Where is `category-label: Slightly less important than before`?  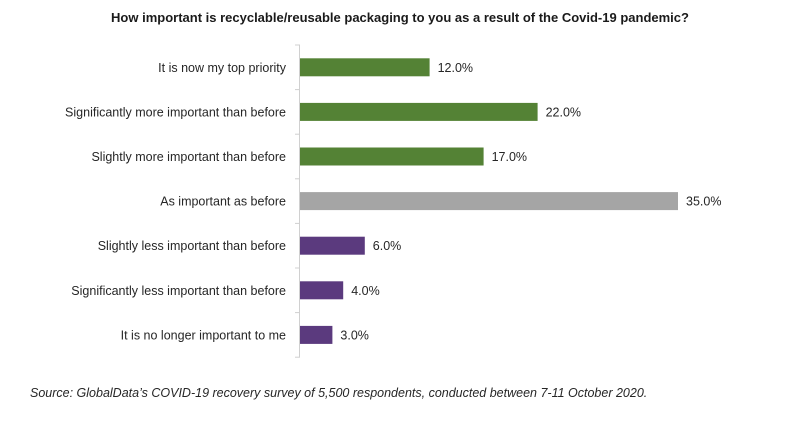 category-label: Slightly less important than before is located at coordinates (192, 246).